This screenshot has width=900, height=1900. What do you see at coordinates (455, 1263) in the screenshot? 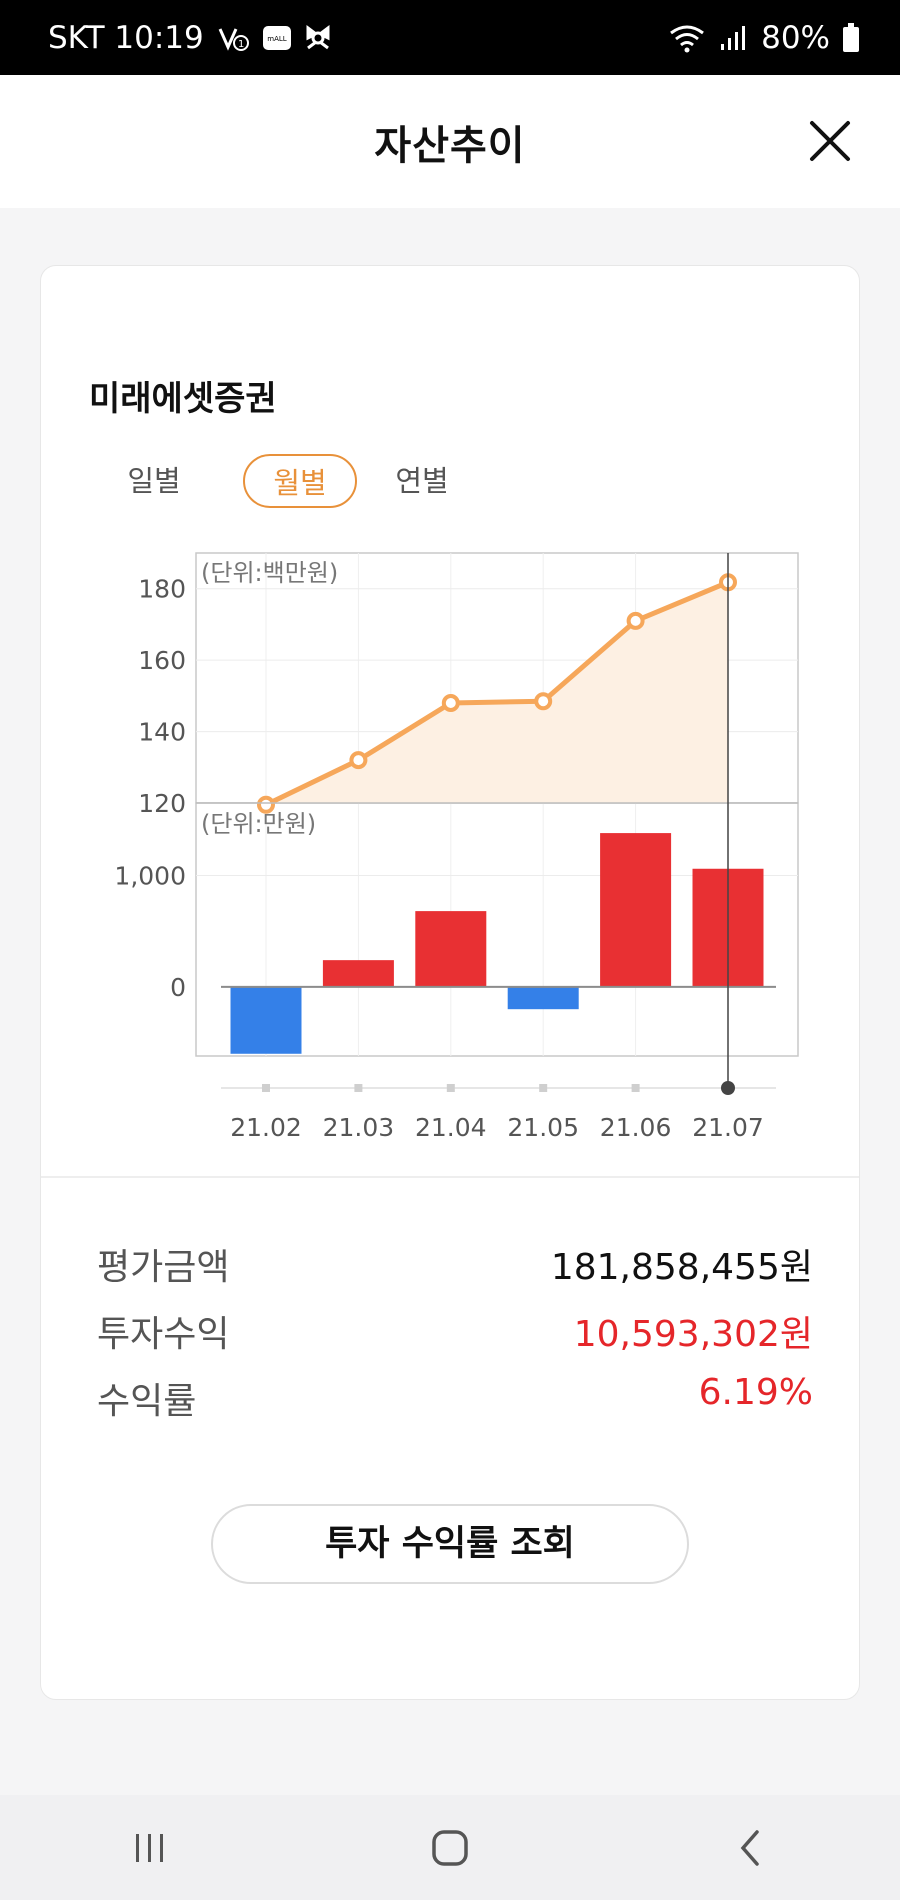
I see `summary-row-valuation: 평가금액 181,858,455원` at bounding box center [455, 1263].